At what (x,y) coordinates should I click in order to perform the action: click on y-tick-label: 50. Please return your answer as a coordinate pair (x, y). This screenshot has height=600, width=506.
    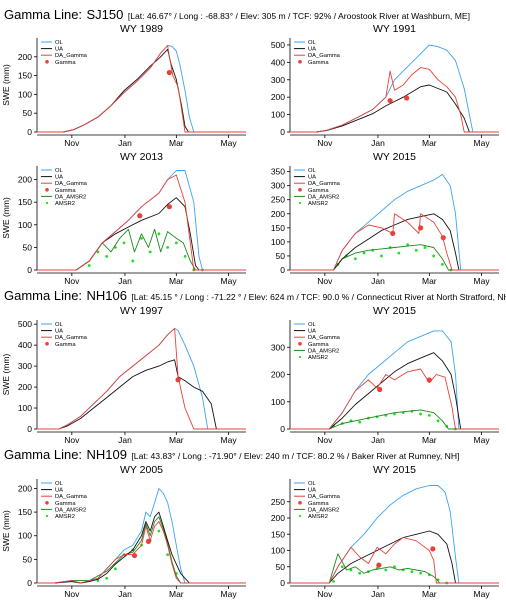
    Looking at the image, I should click on (28, 559).